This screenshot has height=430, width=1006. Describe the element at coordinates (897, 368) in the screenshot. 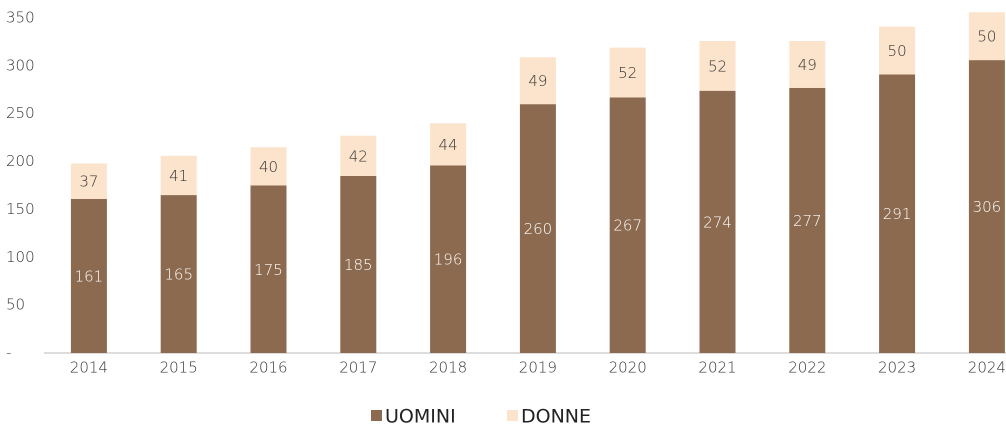

I see `x-tick-label: 2023` at that location.